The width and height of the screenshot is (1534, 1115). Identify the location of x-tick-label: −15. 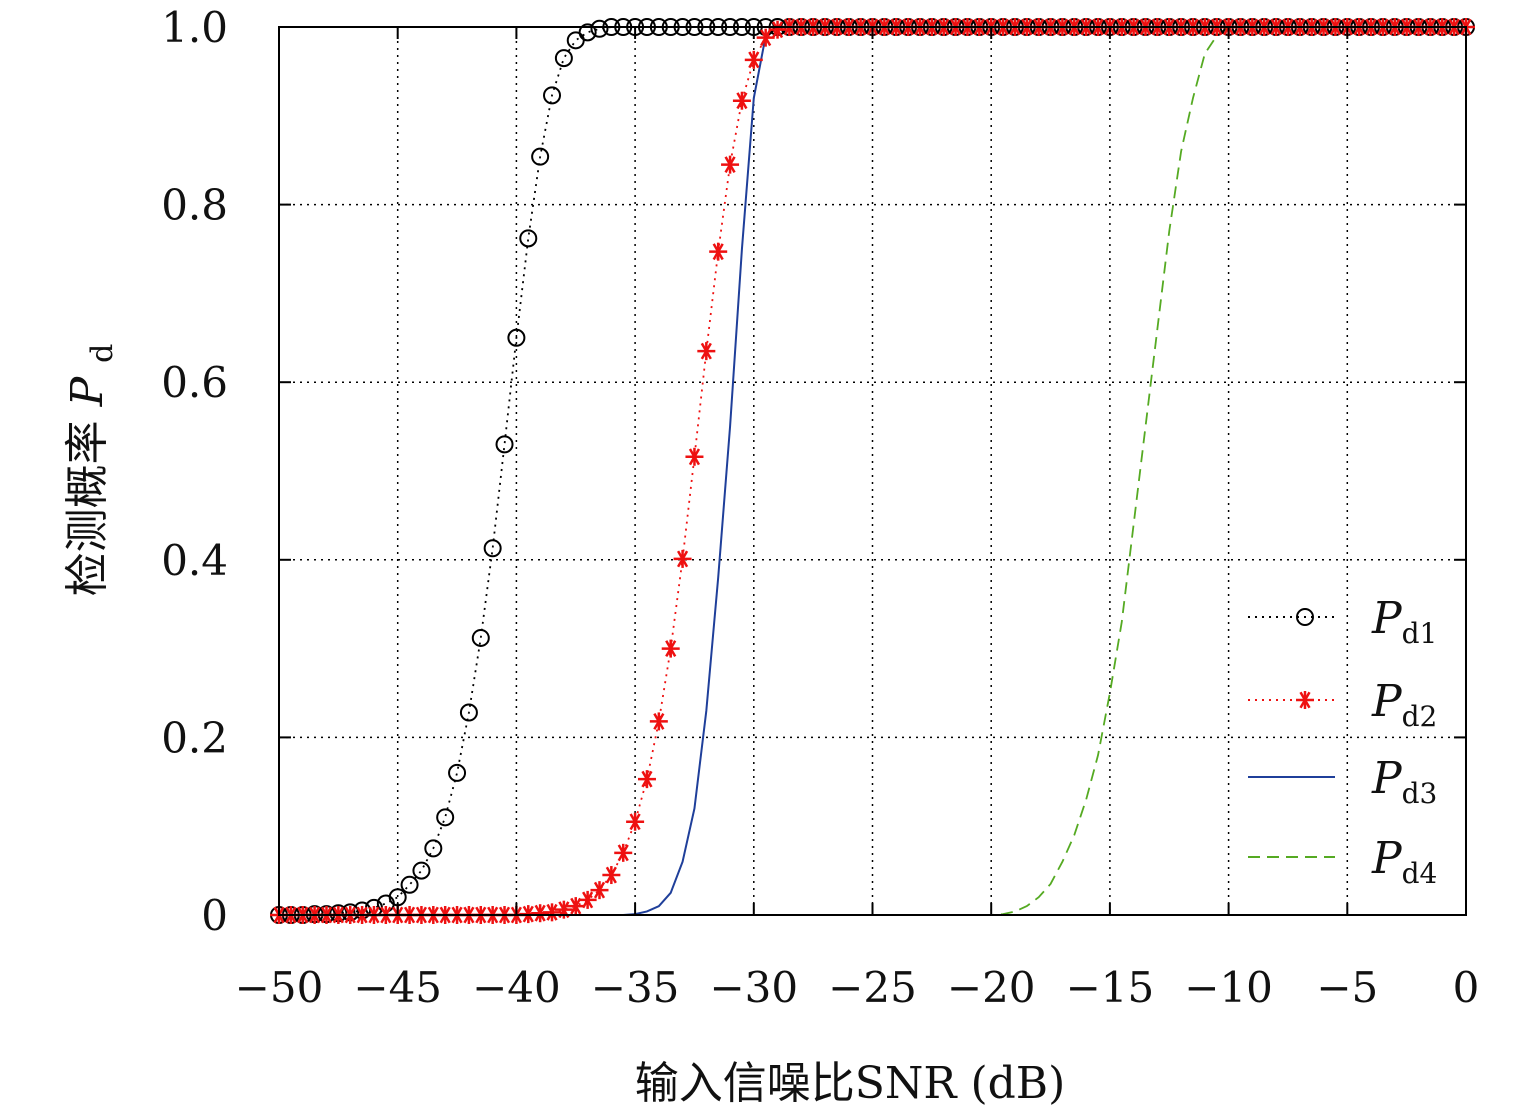
(1110, 987).